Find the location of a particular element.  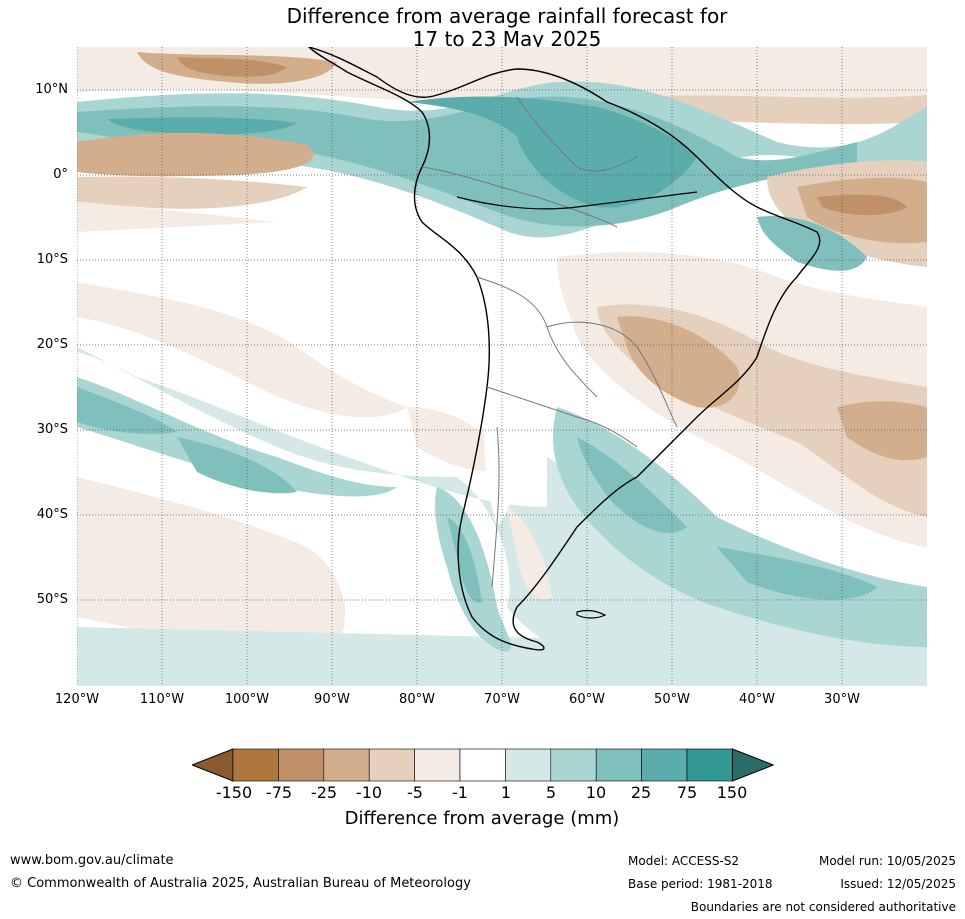

lon-label-80w: 80°W is located at coordinates (417, 699).